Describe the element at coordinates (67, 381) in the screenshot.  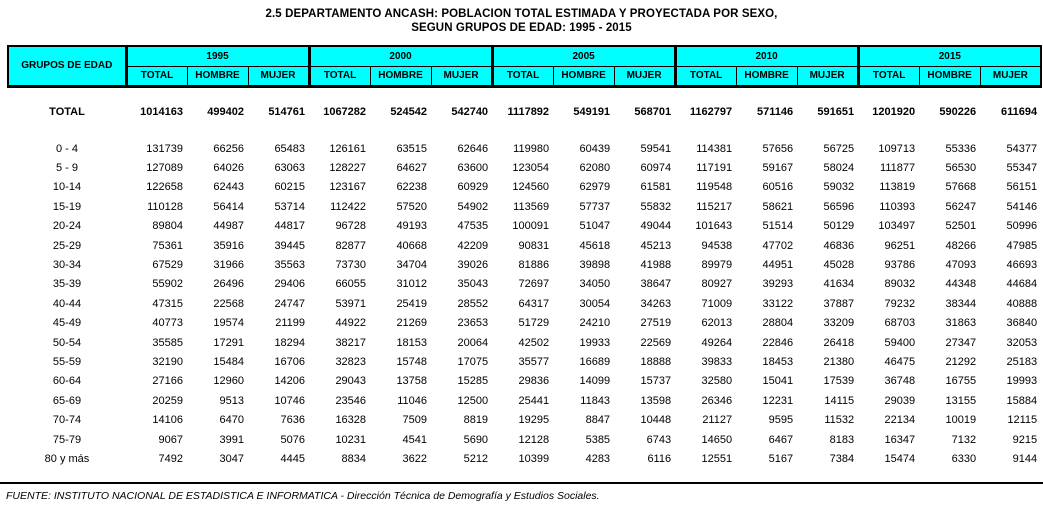
I see `age-group-label: 60-64` at that location.